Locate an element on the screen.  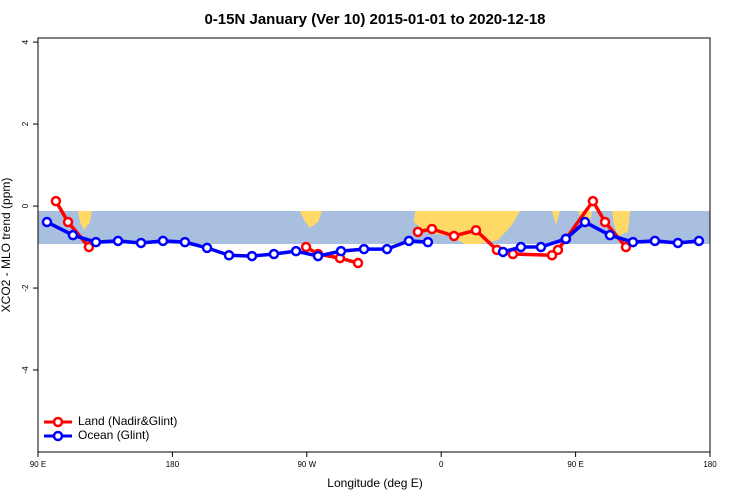
legend-label: Land (Nadir&Glint) is located at coordinates (127, 421).